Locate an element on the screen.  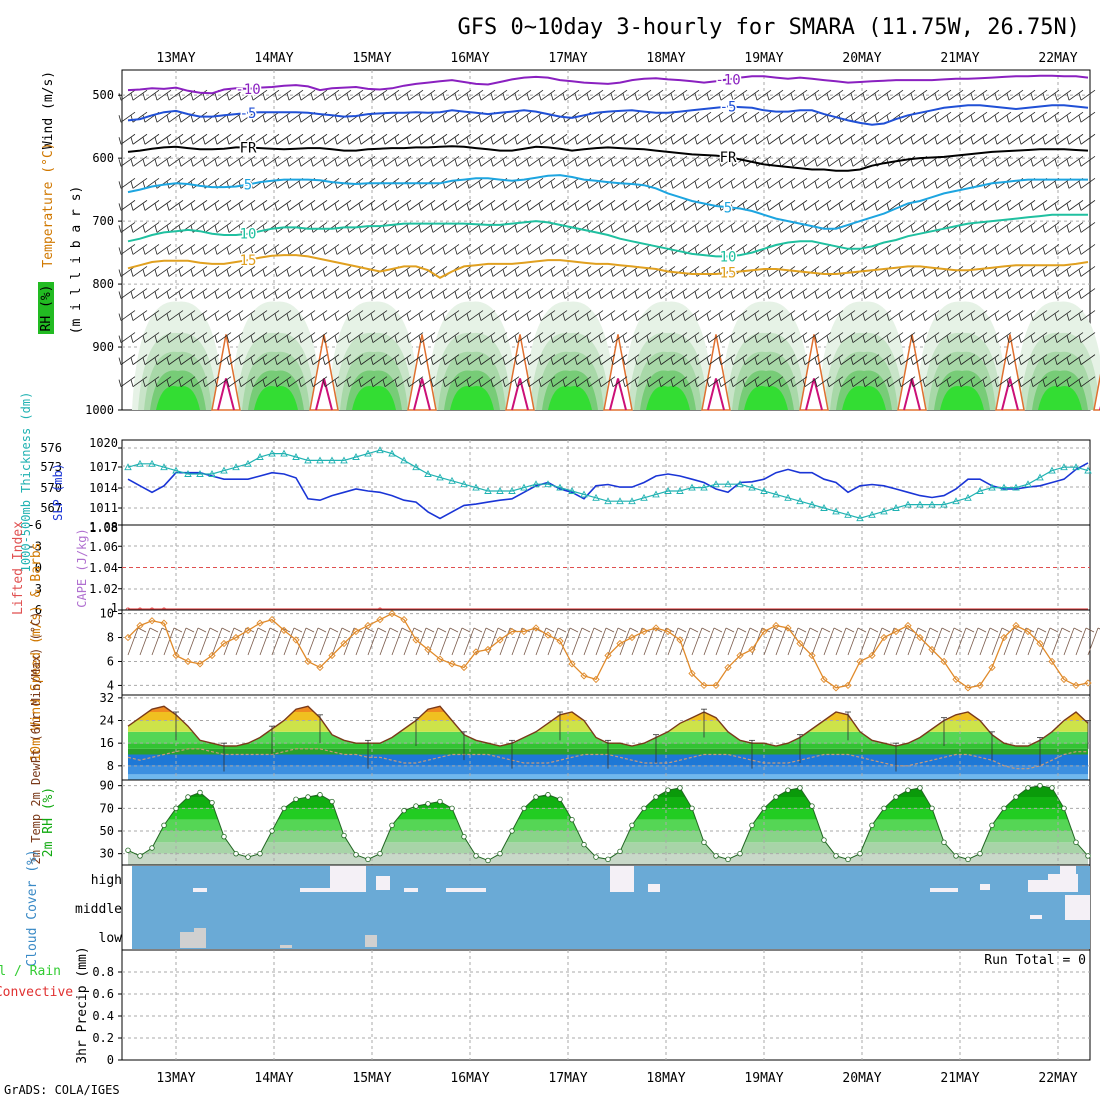
wind10m-marker is located at coordinates (980, 685).